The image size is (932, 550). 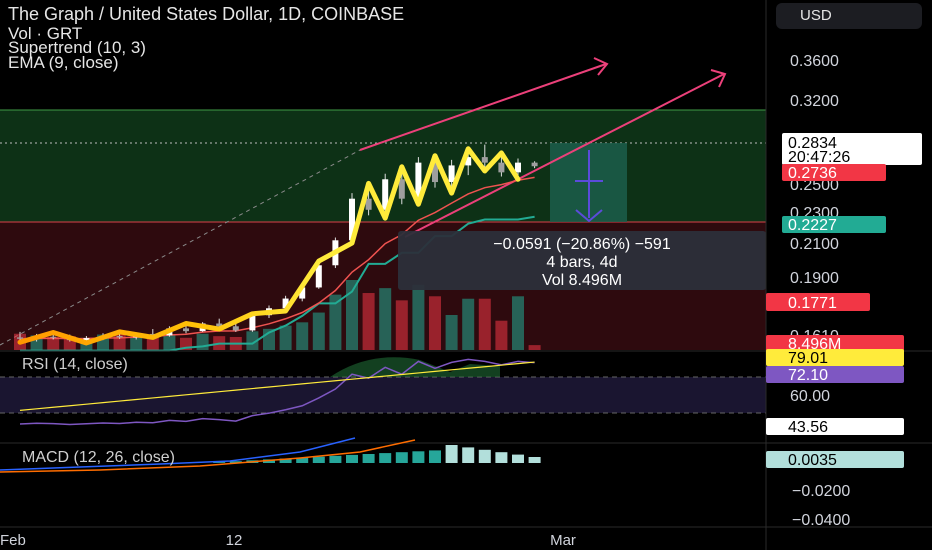 I want to click on channel-upper-arrowhead, so click(x=601, y=66).